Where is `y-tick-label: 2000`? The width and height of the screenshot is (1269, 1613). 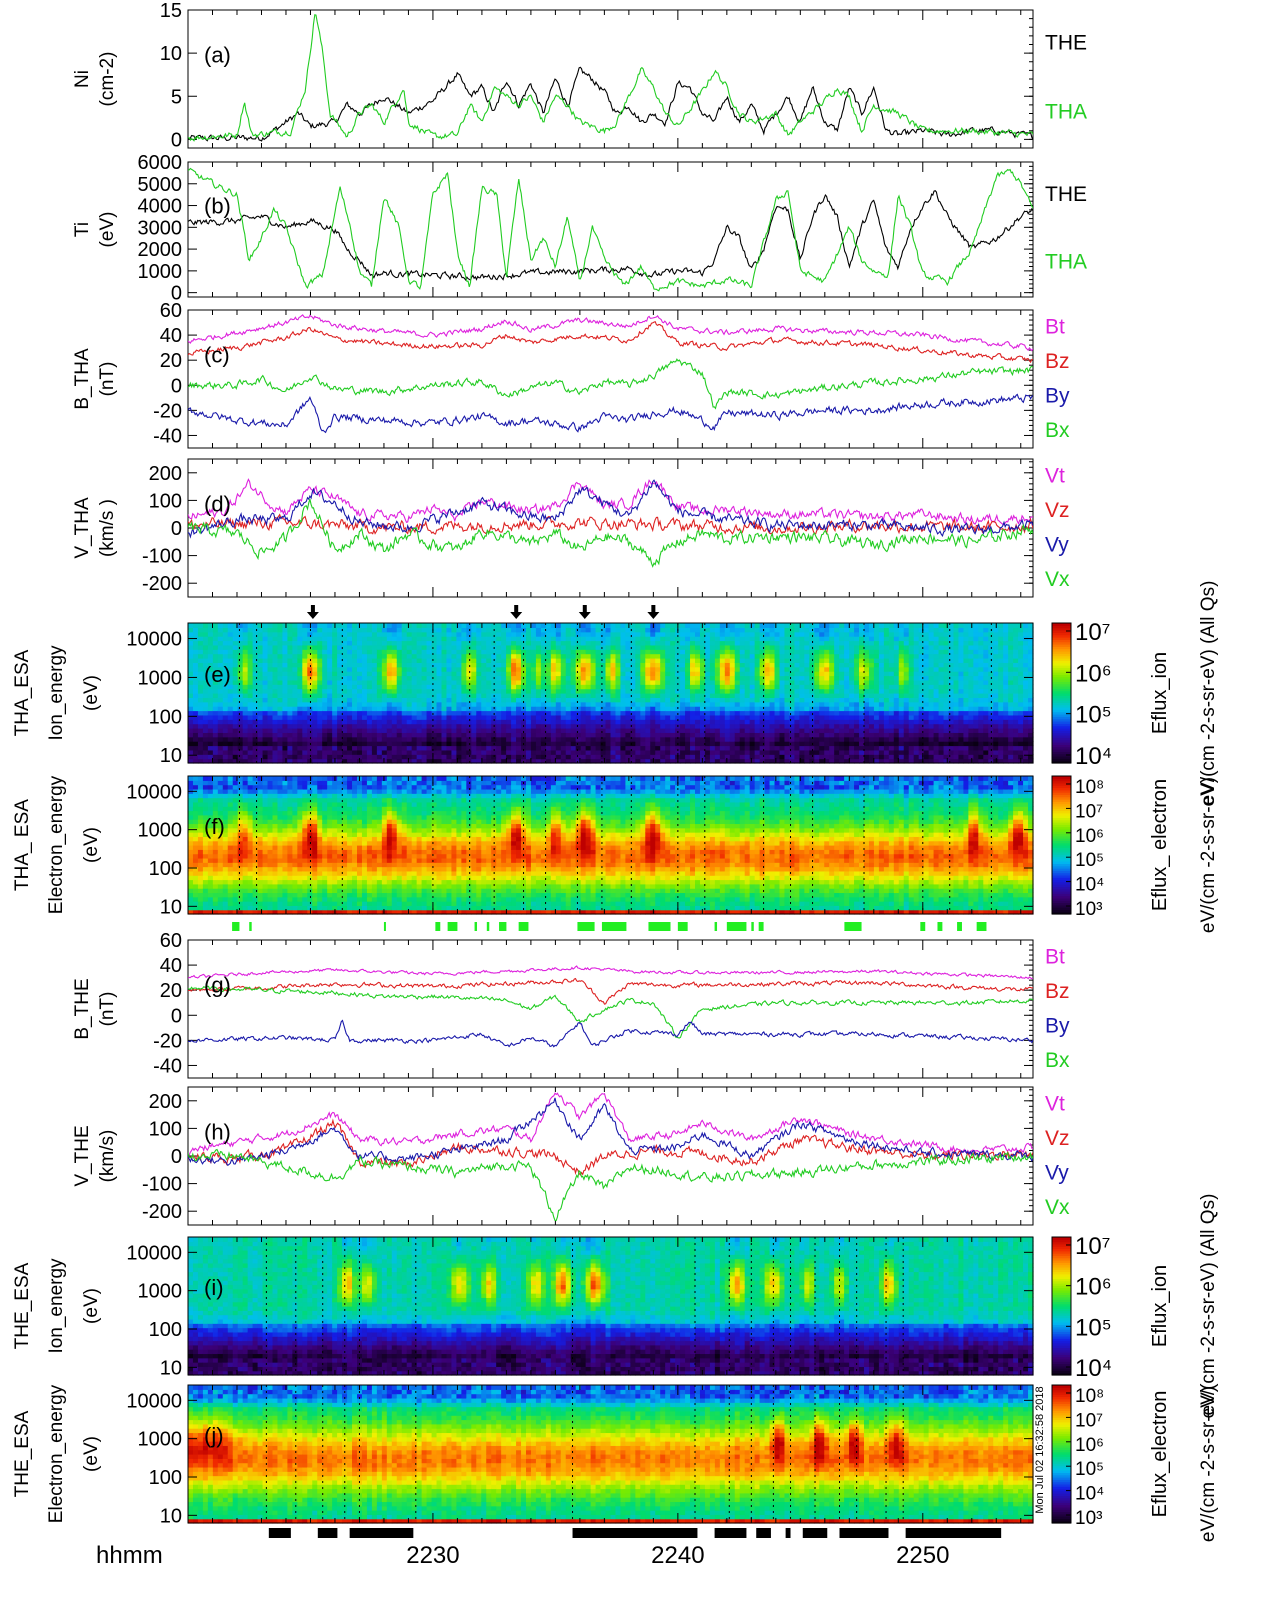
y-tick-label: 2000 is located at coordinates (160, 250).